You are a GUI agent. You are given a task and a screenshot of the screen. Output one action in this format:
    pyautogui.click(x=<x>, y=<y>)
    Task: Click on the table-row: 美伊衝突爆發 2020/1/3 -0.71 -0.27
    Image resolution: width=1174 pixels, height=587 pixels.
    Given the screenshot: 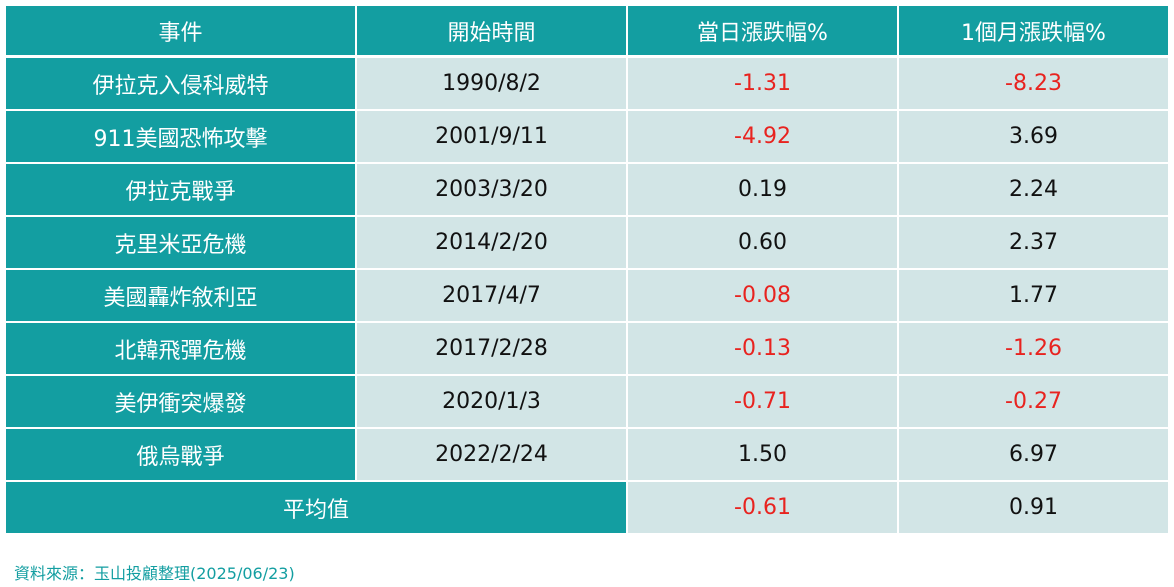 What is the action you would take?
    pyautogui.click(x=587, y=402)
    